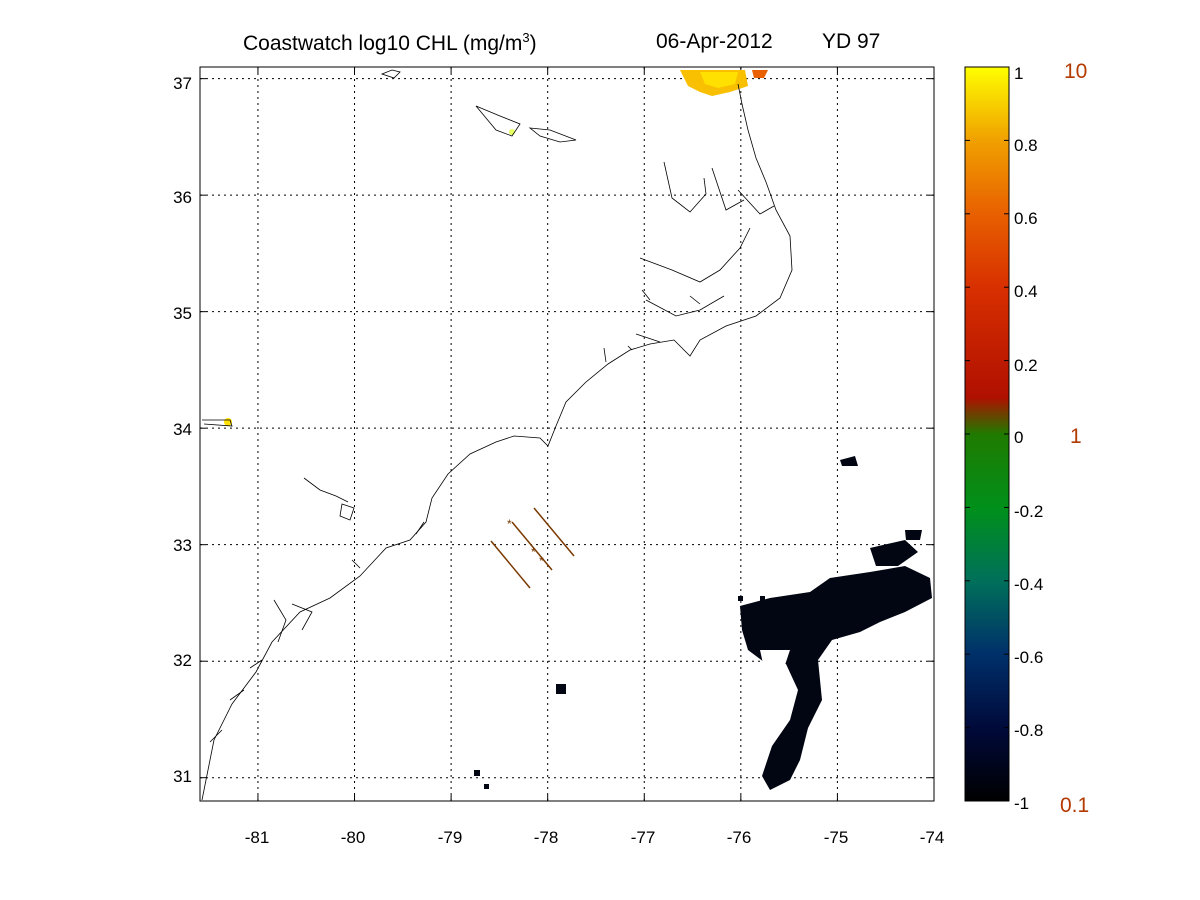  I want to click on ship-tracks: * * *, so click(532, 548).